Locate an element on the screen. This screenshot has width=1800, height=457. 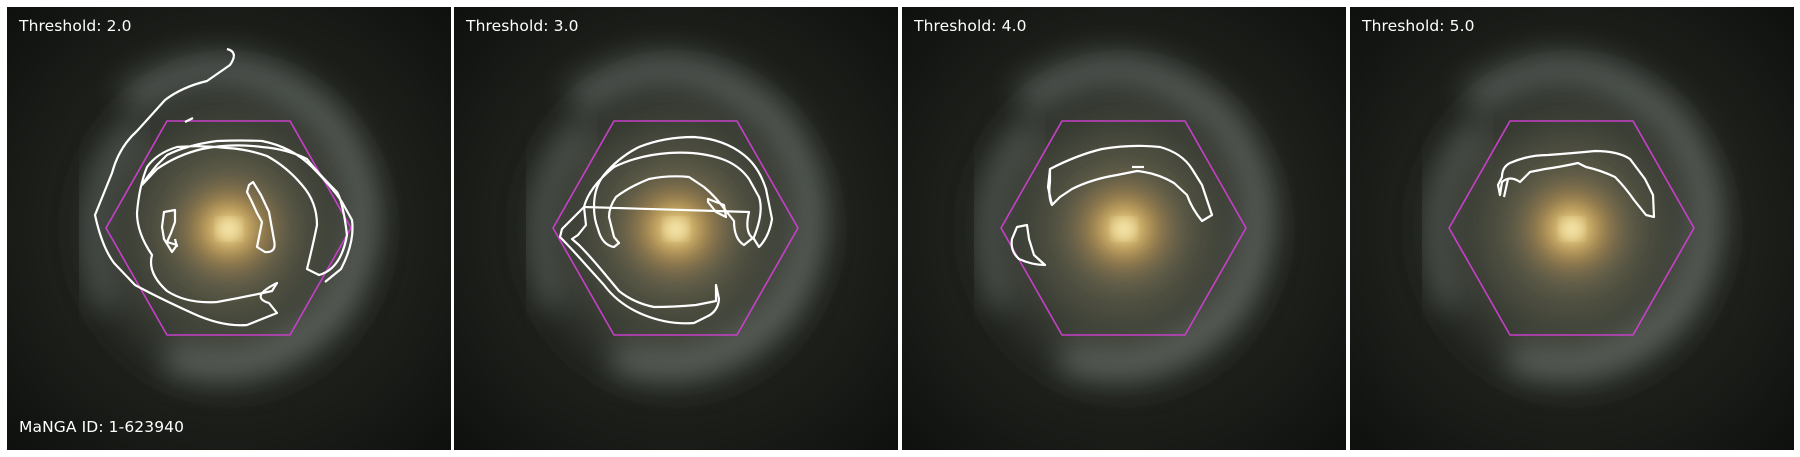
manga-id-label: MaNGA ID: 1-623940 is located at coordinates (102, 427).